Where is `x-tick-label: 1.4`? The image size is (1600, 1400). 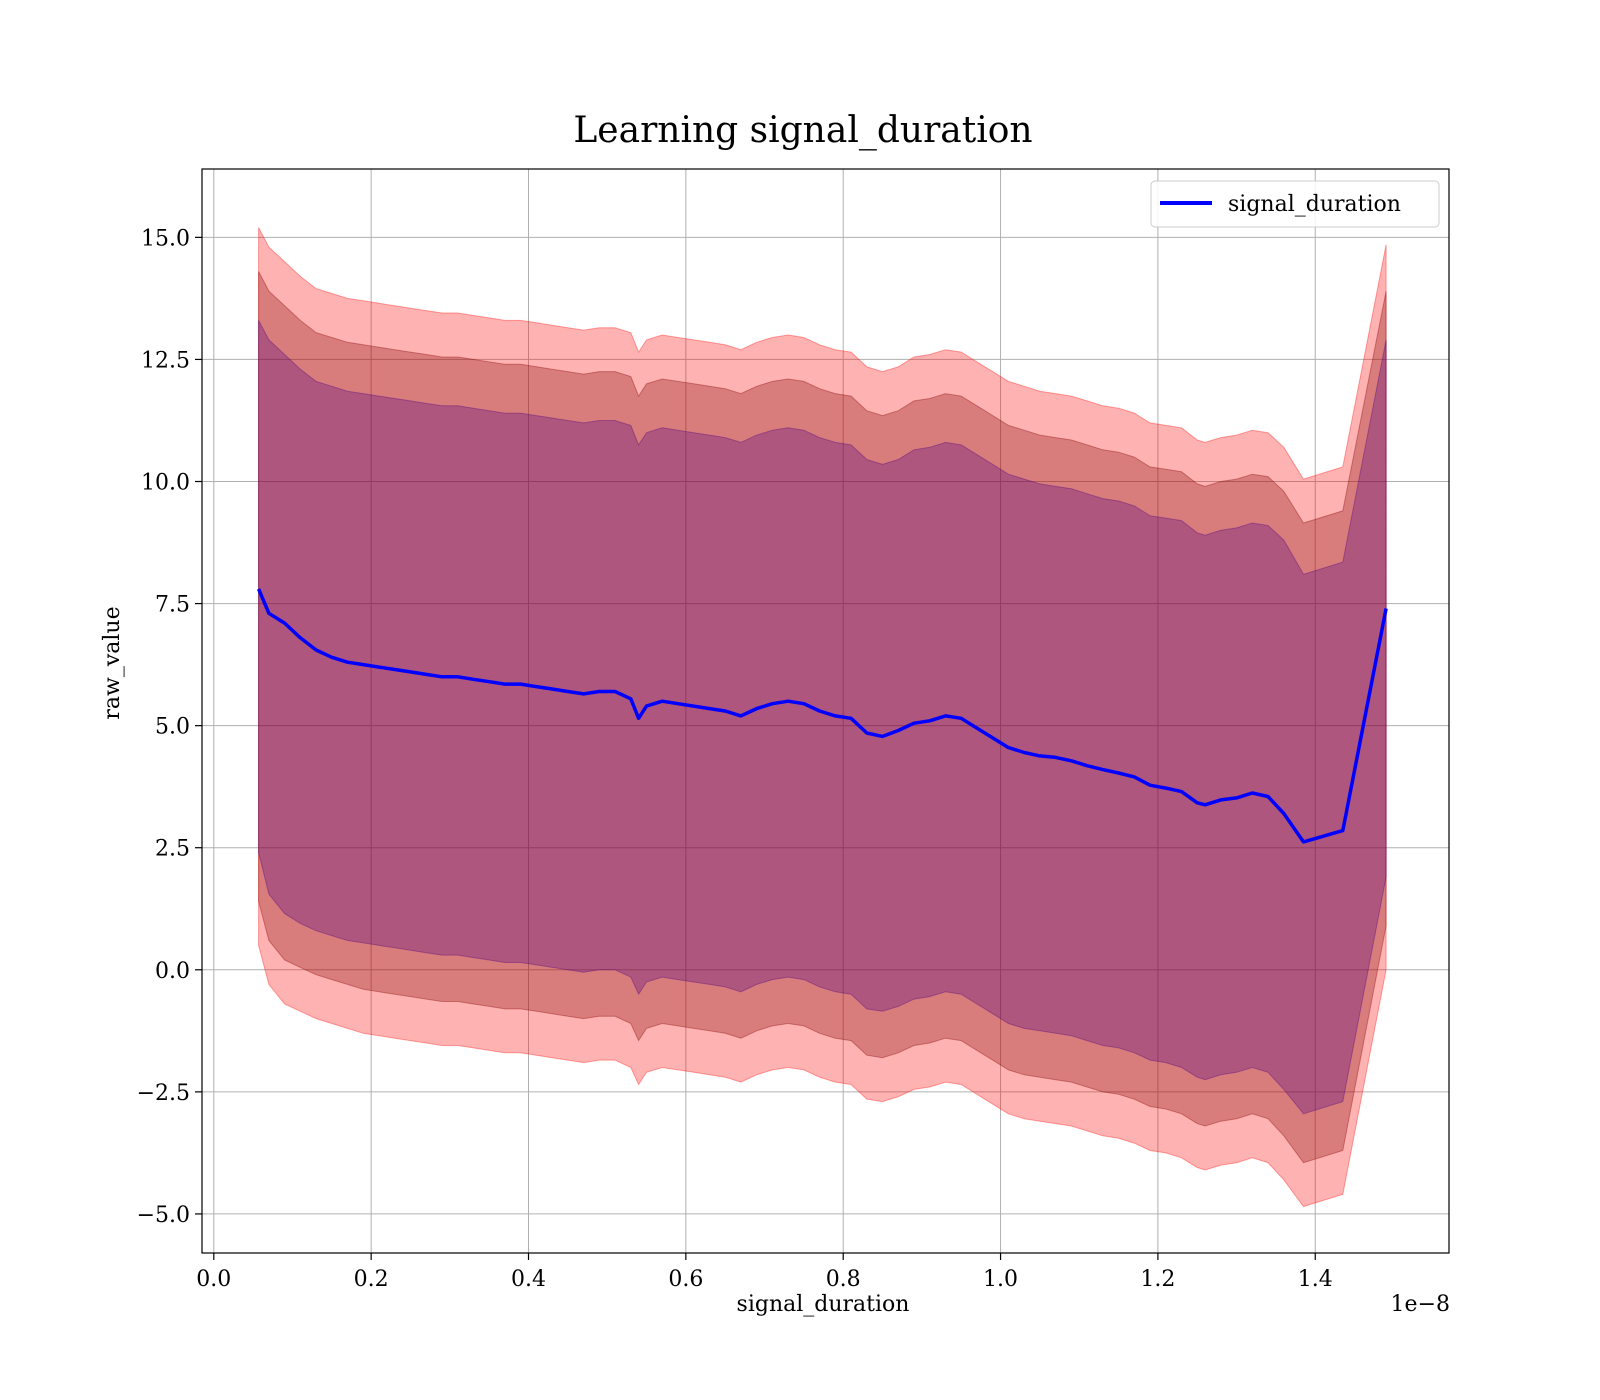
x-tick-label: 1.4 is located at coordinates (1315, 1279).